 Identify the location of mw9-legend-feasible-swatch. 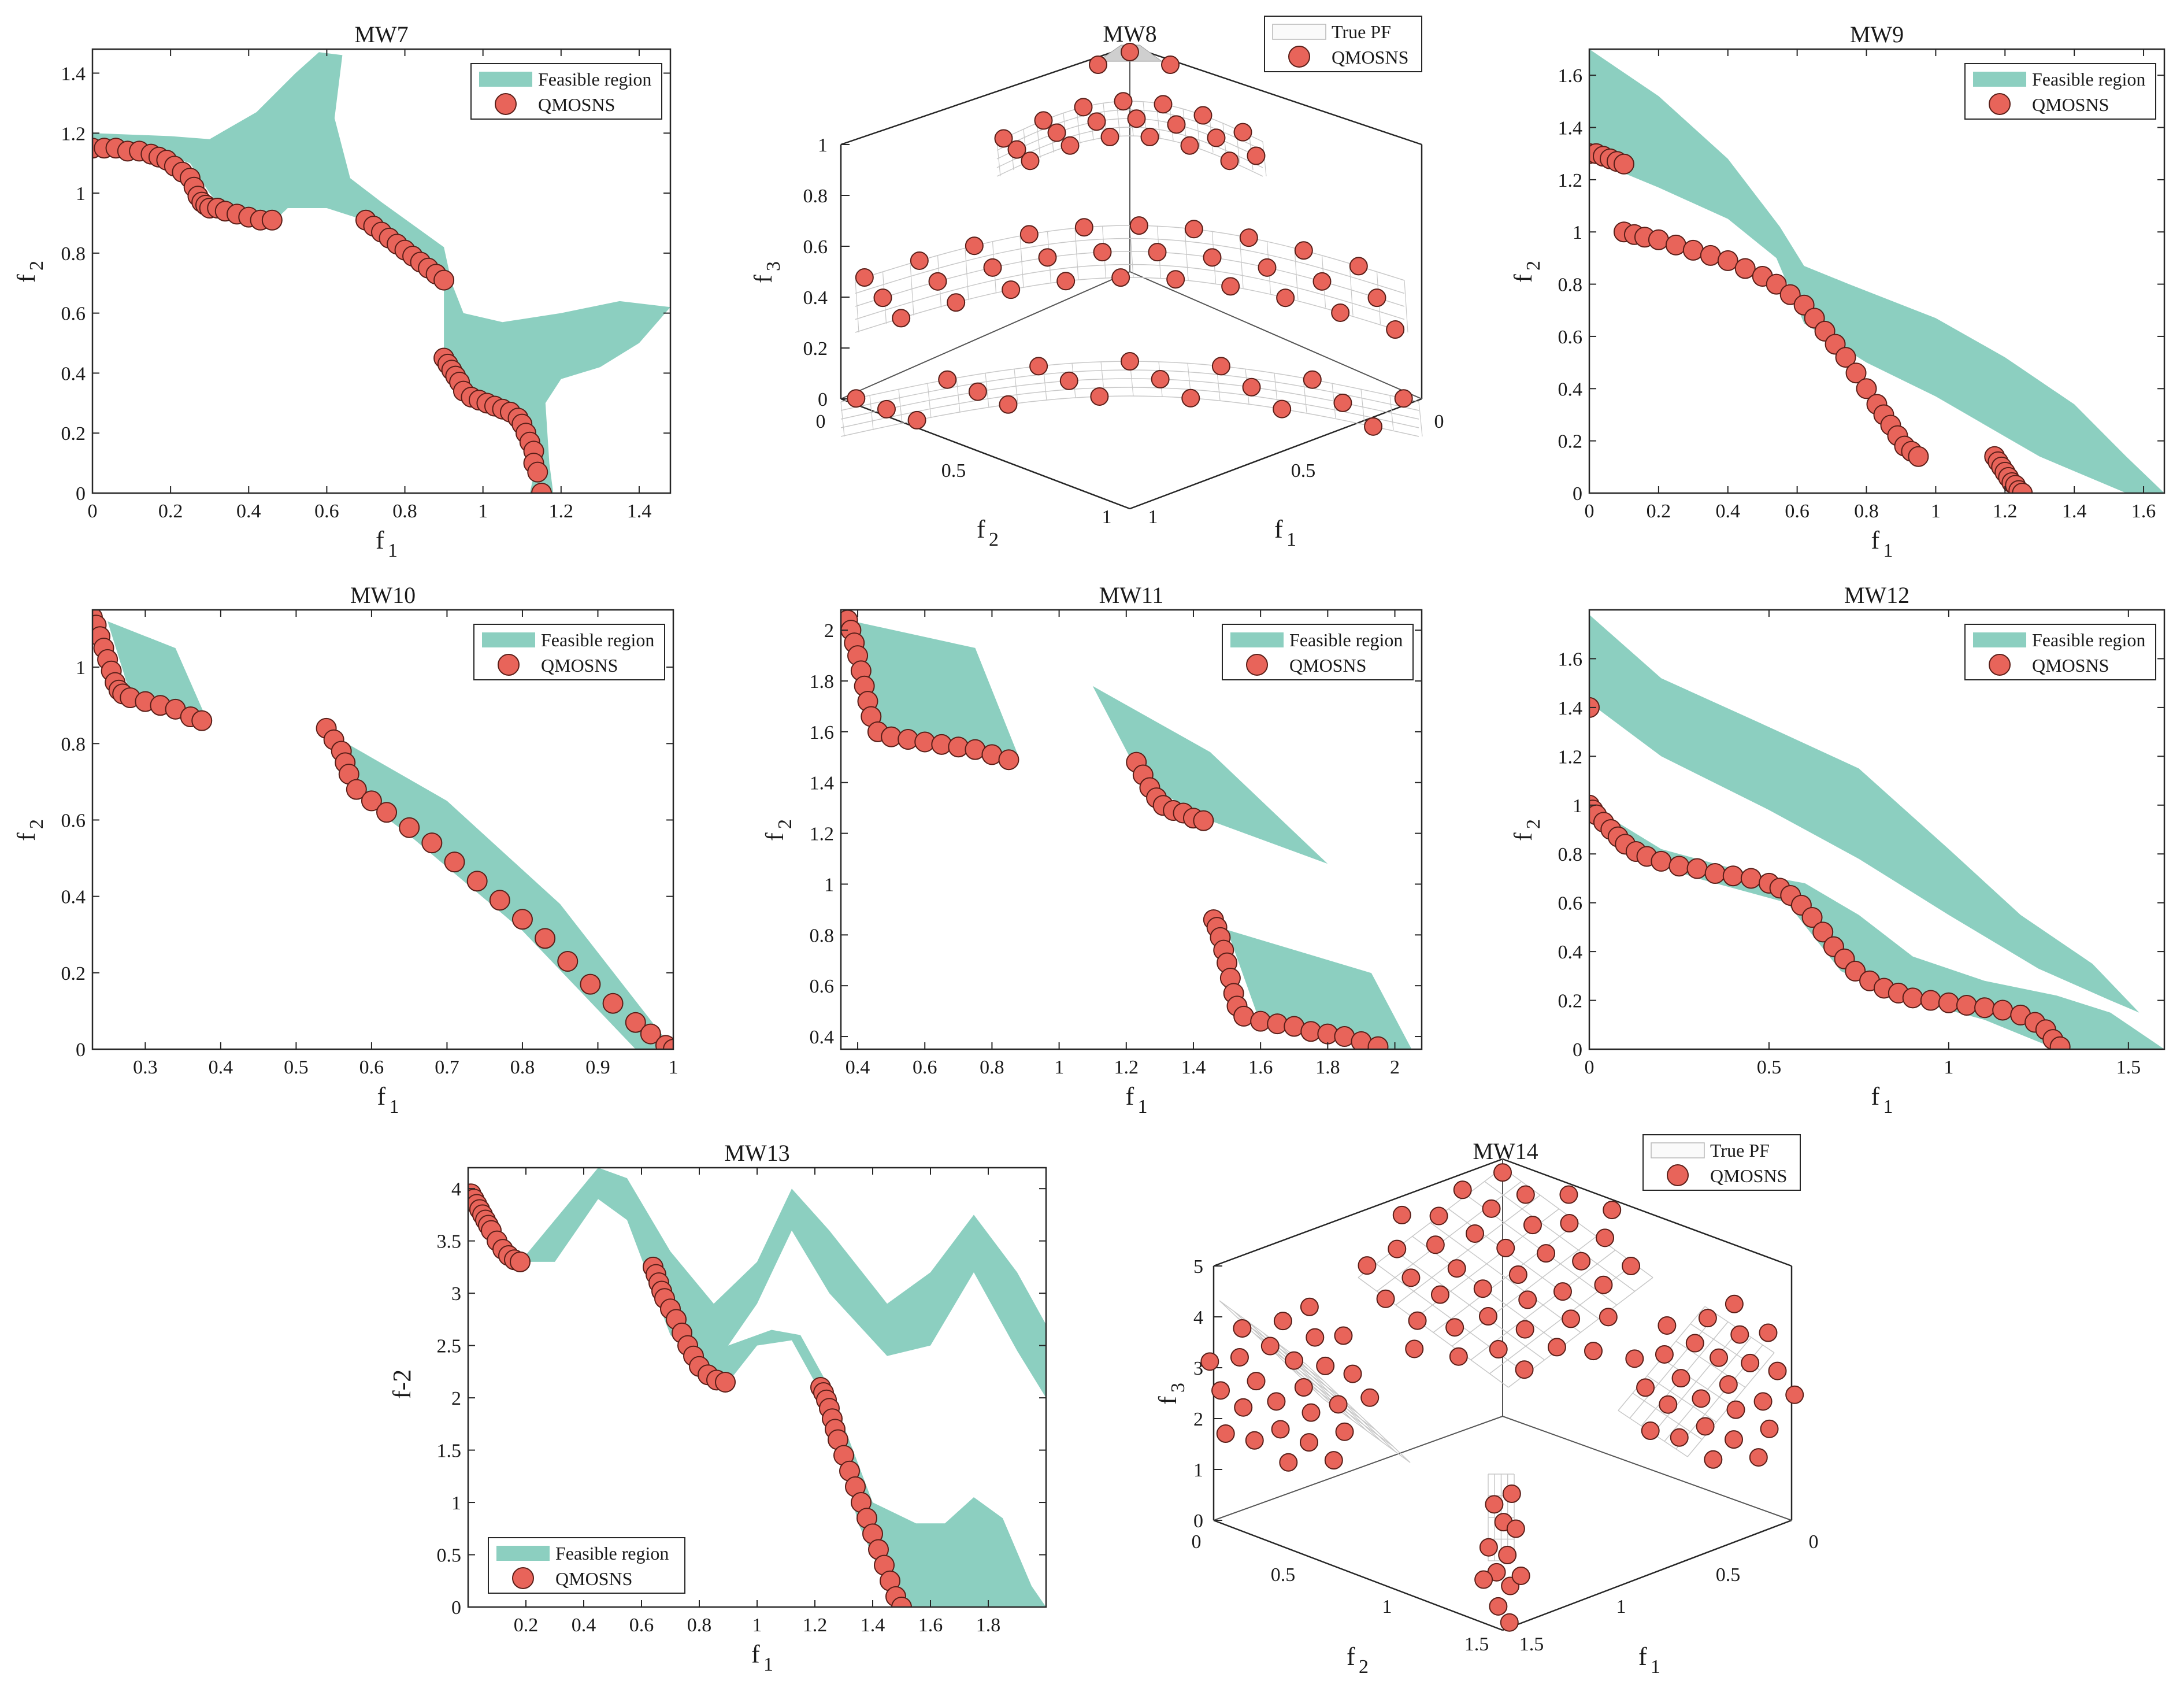
(1999, 79).